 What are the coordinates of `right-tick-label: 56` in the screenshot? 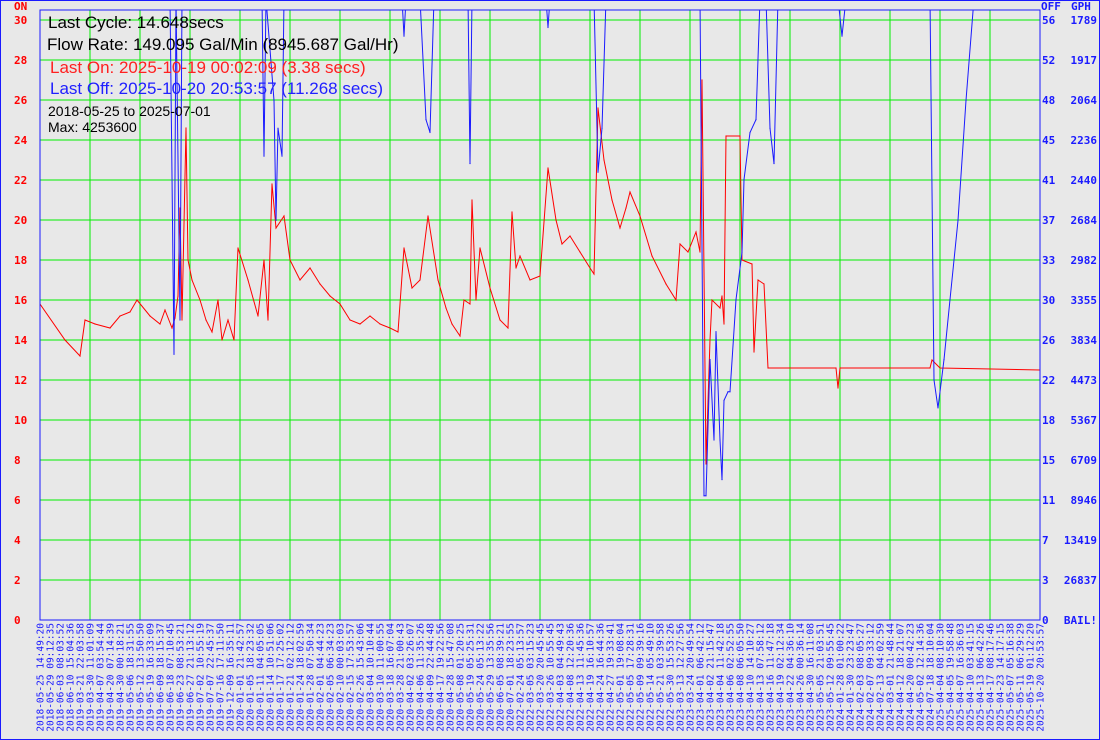 It's located at (1049, 20).